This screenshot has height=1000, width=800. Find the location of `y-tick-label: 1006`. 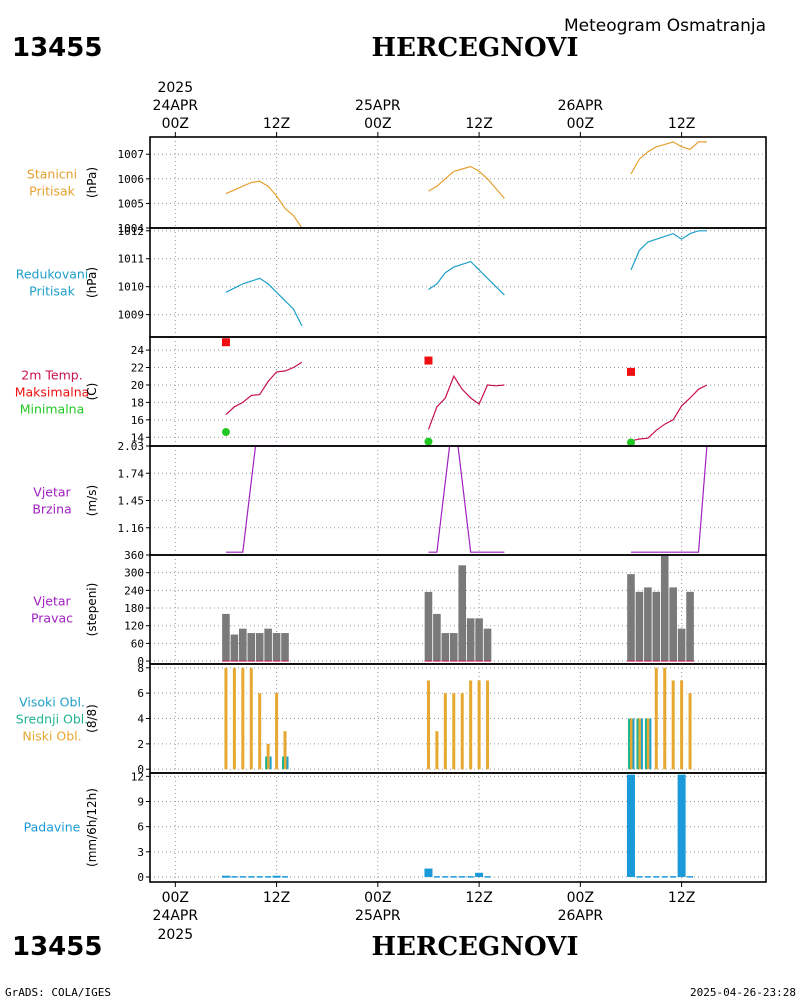

y-tick-label: 1006 is located at coordinates (131, 179).